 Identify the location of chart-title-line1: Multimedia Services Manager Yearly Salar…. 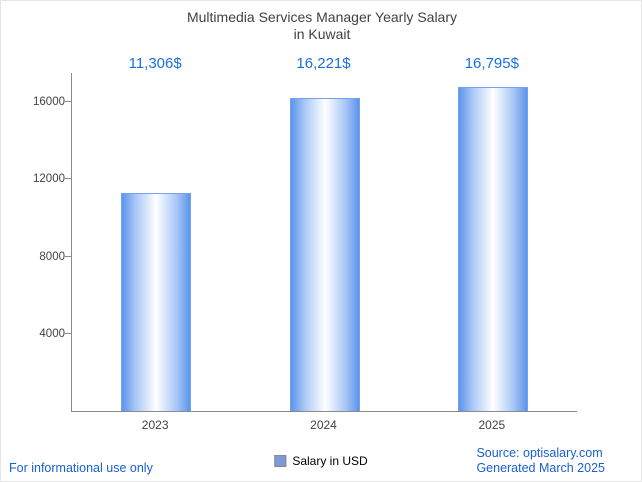
(321, 17).